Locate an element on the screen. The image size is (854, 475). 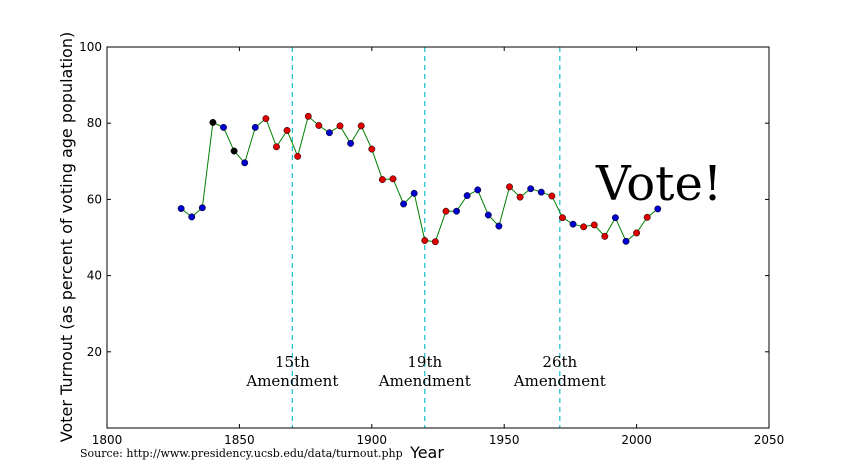
data-point-1912 is located at coordinates (404, 204).